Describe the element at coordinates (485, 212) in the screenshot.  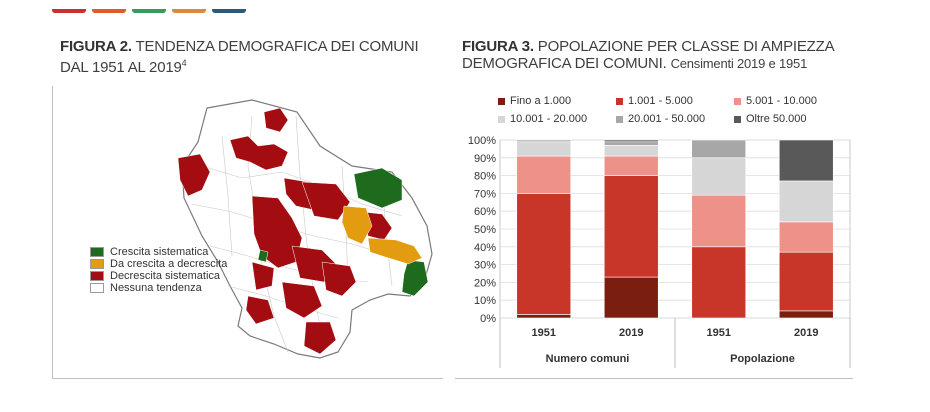
I see `y-tick-label: 60%` at that location.